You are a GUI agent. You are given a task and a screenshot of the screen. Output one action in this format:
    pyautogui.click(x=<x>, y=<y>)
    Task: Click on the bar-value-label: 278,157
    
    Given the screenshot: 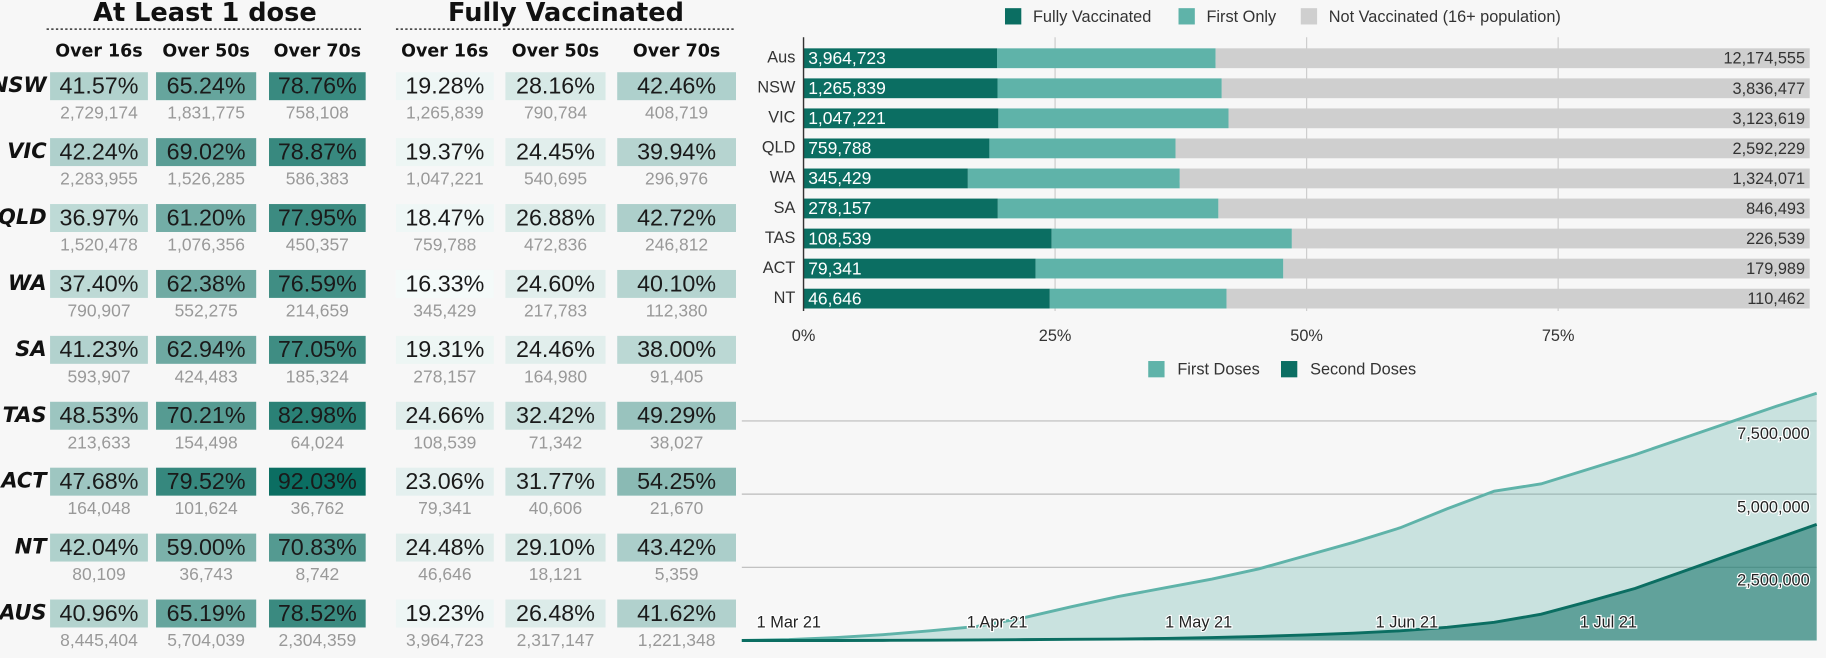 What is the action you would take?
    pyautogui.click(x=839, y=208)
    